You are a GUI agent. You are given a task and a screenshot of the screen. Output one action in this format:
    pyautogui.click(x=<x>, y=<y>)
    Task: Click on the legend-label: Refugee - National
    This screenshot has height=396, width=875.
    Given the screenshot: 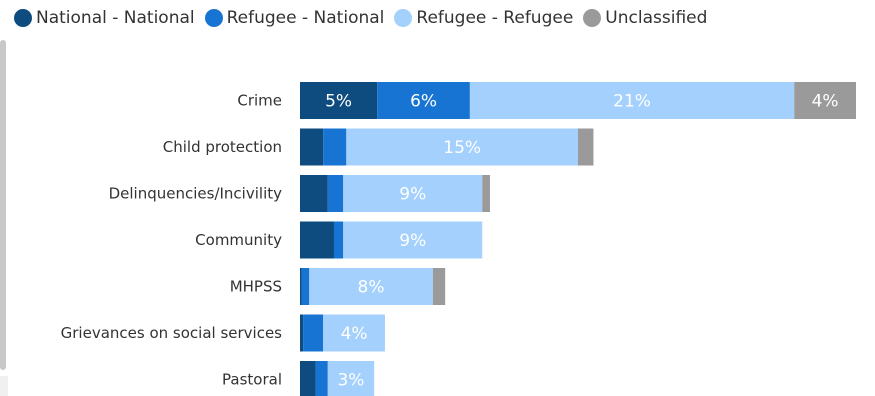 What is the action you would take?
    pyautogui.click(x=305, y=18)
    